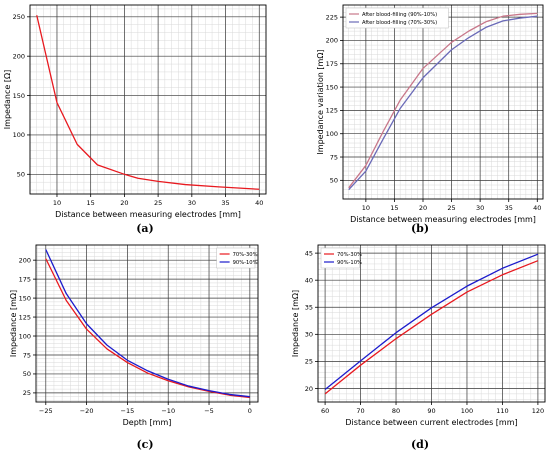 This screenshot has height=453, width=550. I want to click on legend-entry: After blood-filling (70%-30%), so click(399, 23).